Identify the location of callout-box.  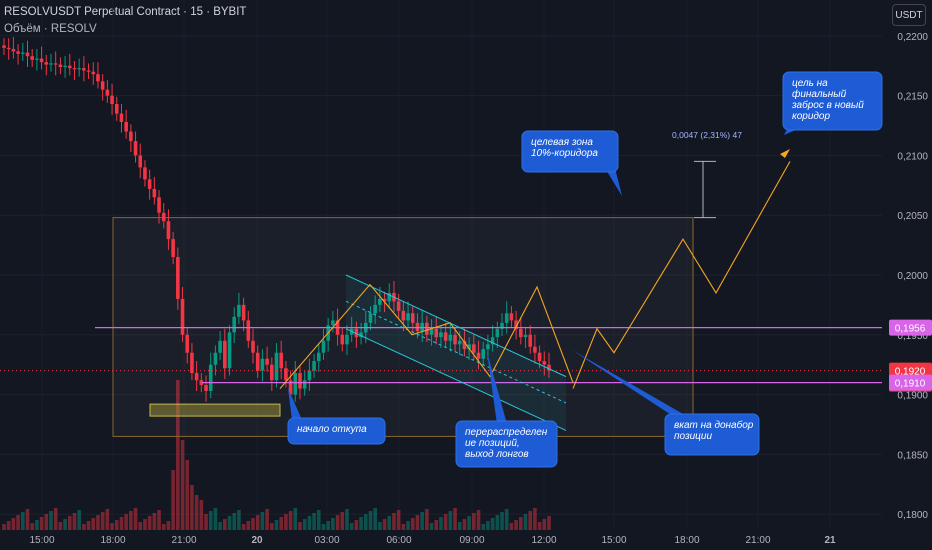
(570, 151).